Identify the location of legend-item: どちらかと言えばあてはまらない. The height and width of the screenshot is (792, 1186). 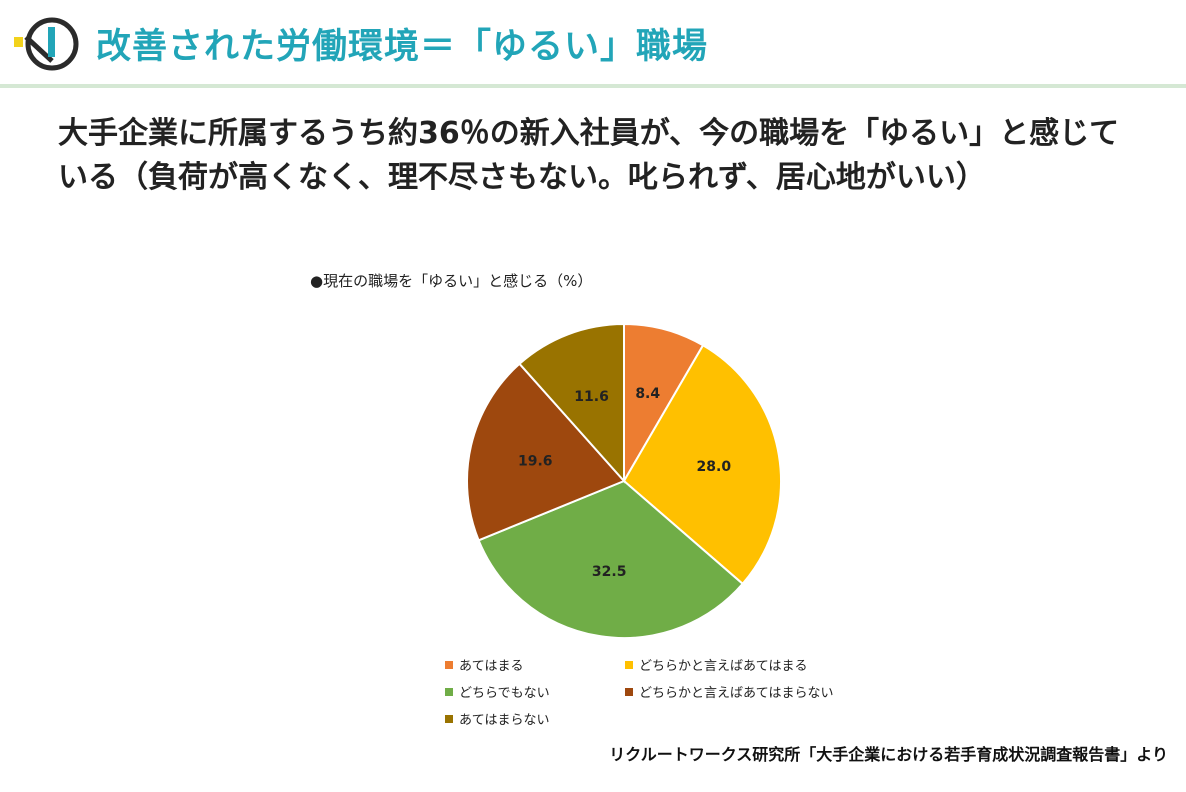
(729, 691).